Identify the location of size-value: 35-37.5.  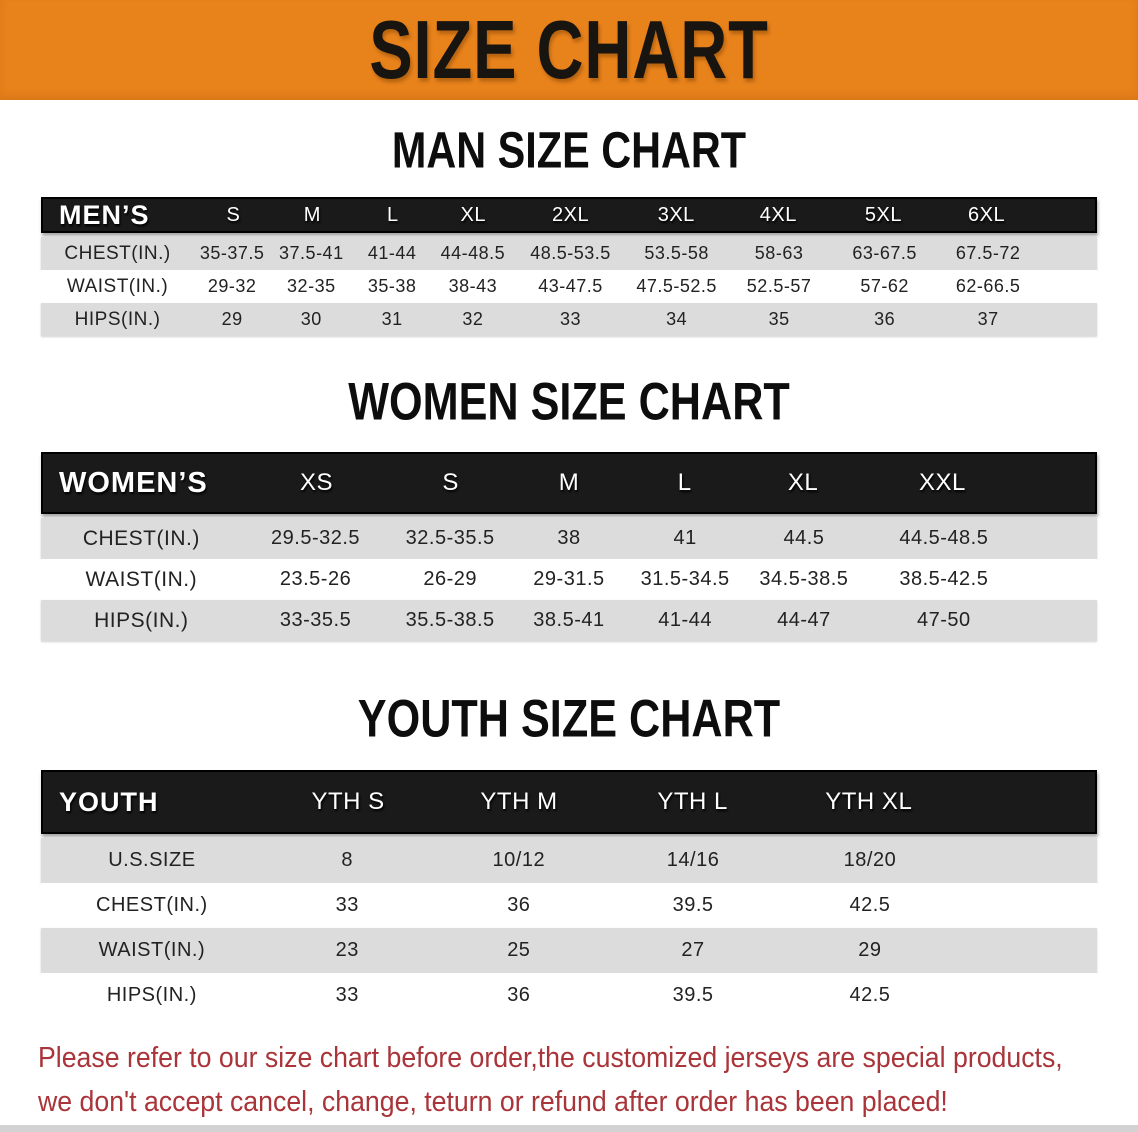
(232, 253).